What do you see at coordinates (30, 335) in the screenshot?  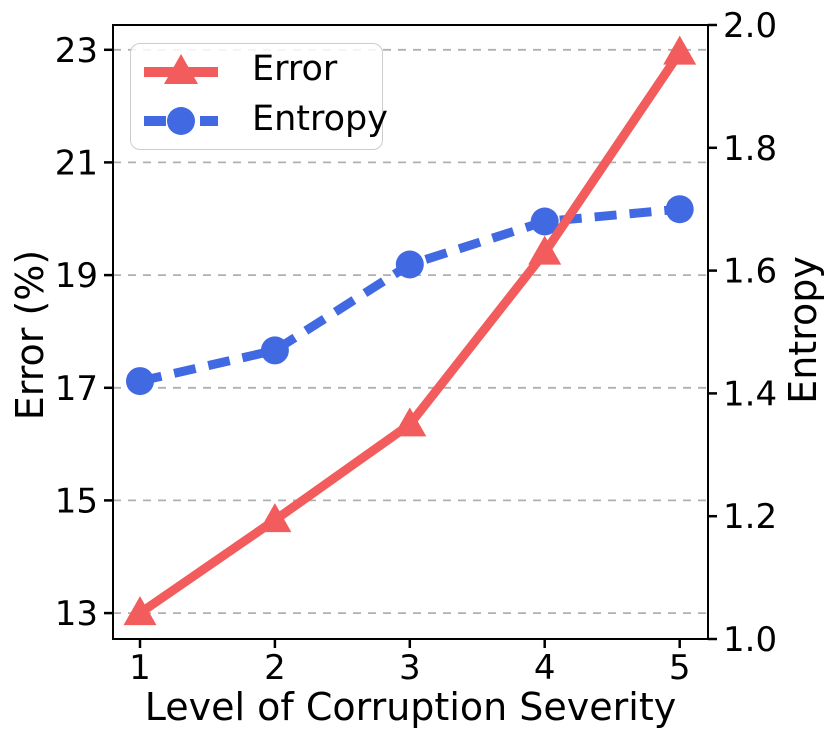 I see `left-y-axis-title: Error (%)` at bounding box center [30, 335].